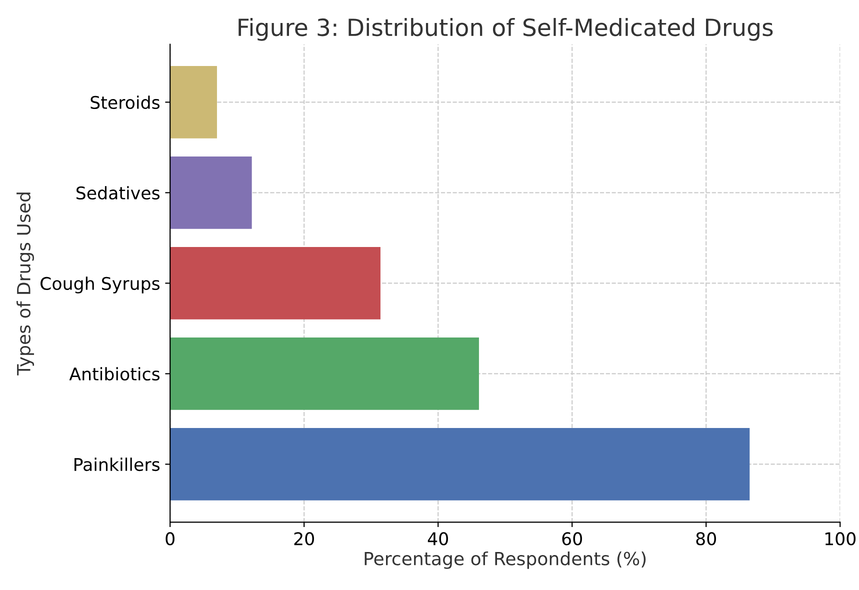 The height and width of the screenshot is (590, 859). I want to click on y-tick-label: Antibiotics, so click(114, 374).